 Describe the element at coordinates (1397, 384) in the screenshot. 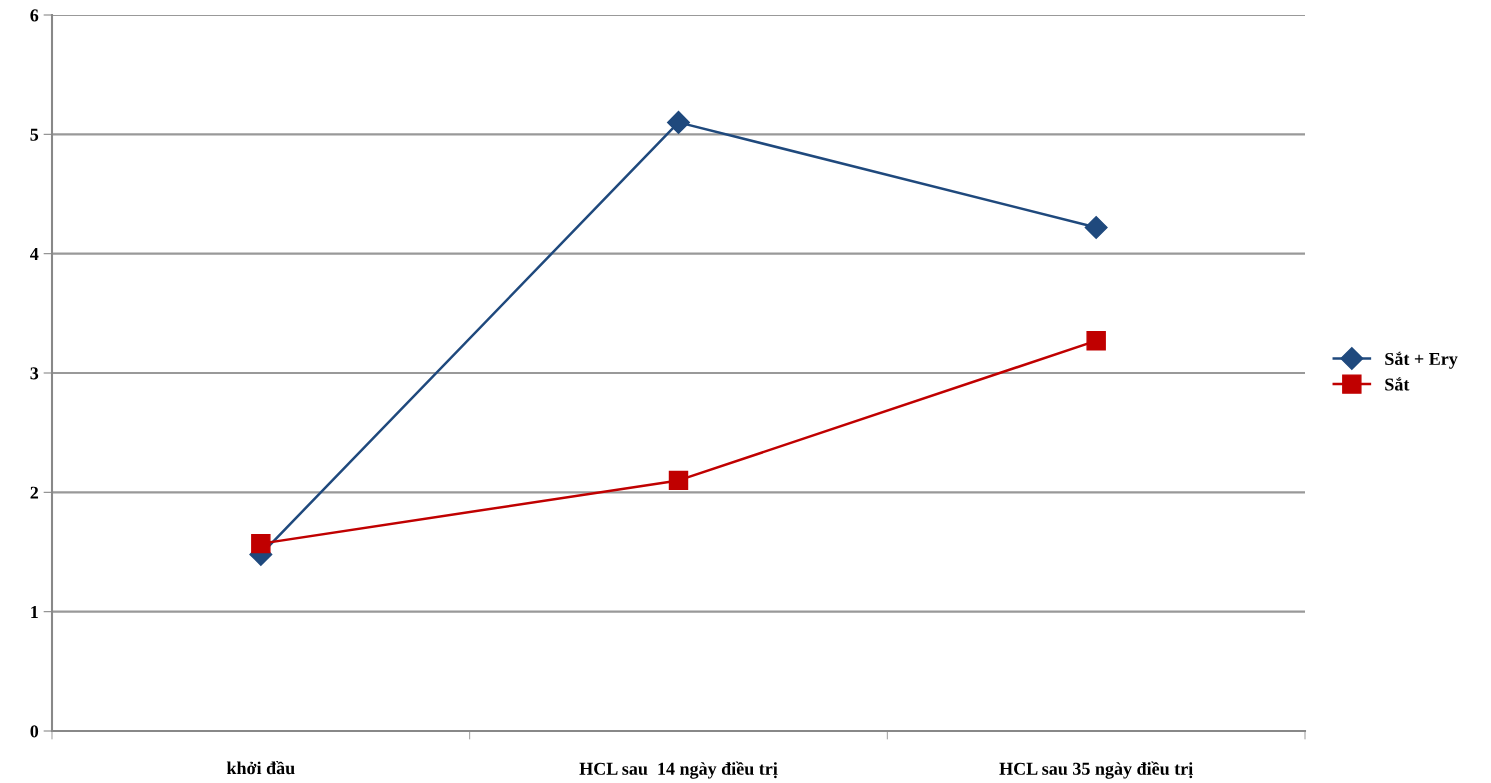

I see `legend-label: Sắt` at that location.